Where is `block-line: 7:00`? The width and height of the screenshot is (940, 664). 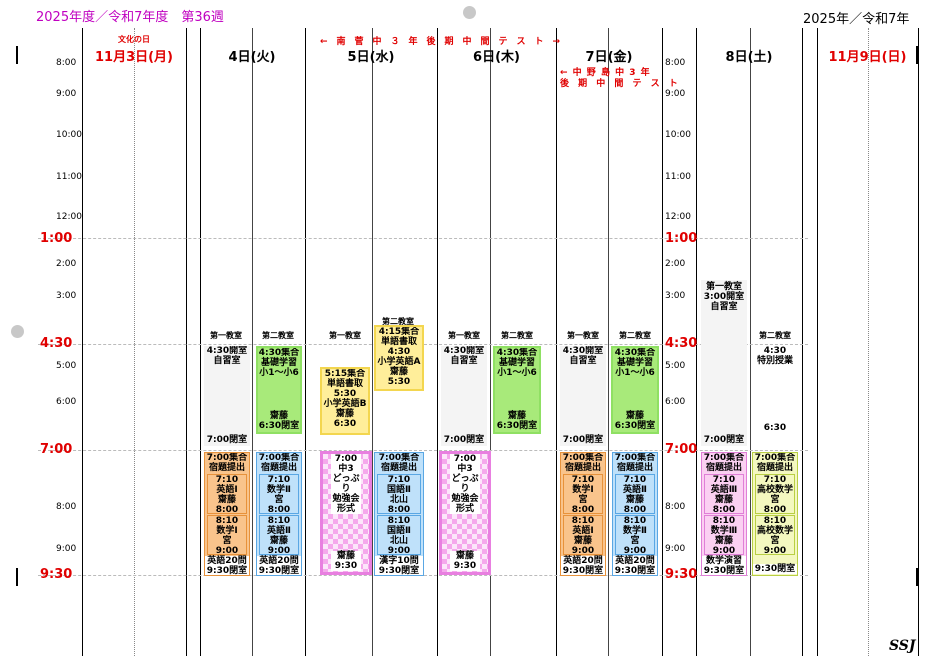
block-line: 7:00 is located at coordinates (346, 459).